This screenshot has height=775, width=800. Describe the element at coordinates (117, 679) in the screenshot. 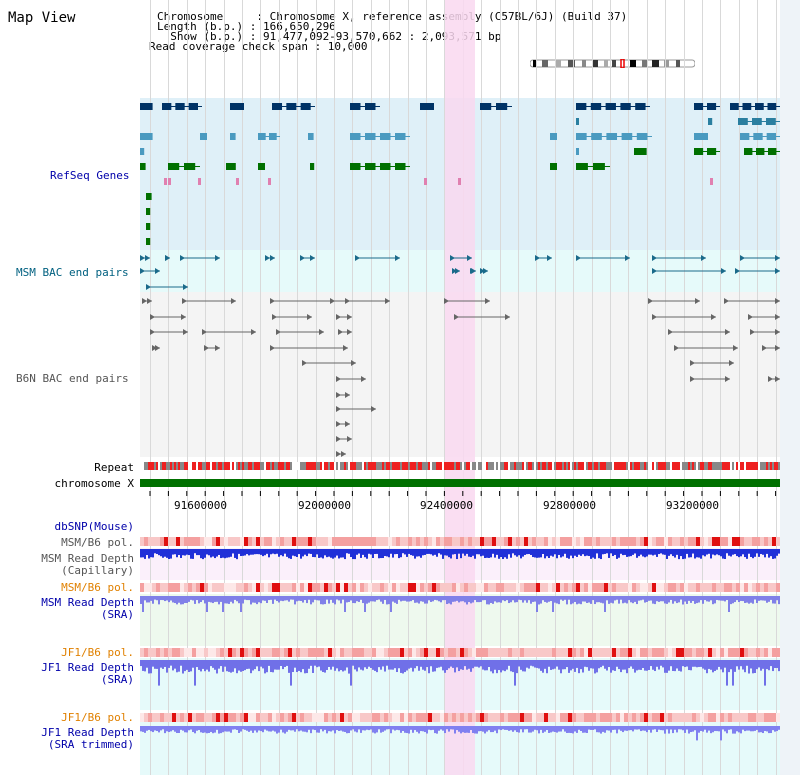

I see `jf1-depth-sub: (SRA)` at that location.